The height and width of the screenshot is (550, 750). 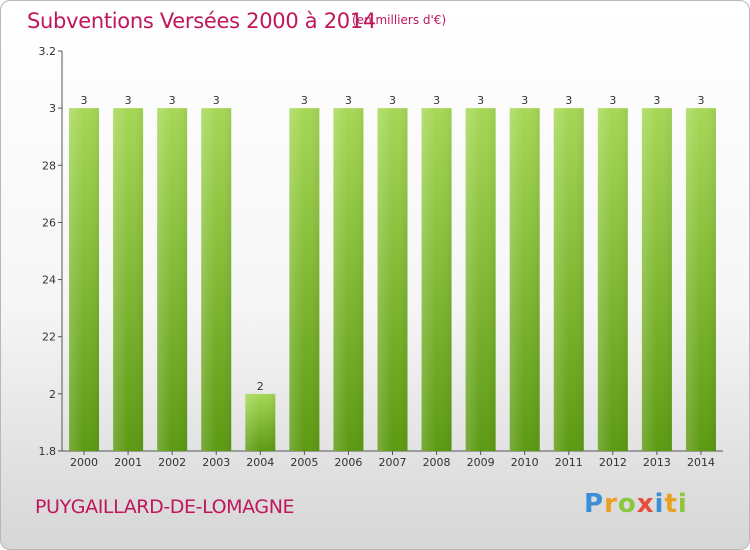 What do you see at coordinates (216, 462) in the screenshot?
I see `x-tick-label: 2003` at bounding box center [216, 462].